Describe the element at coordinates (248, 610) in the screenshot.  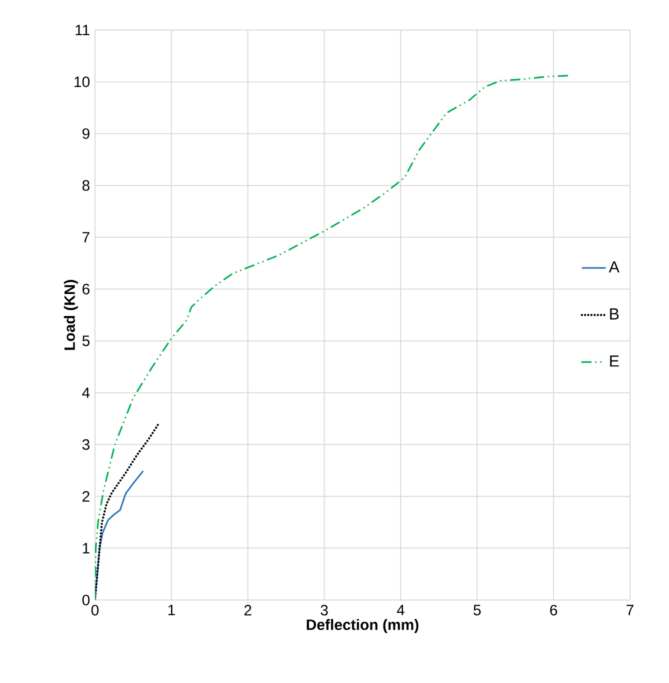
I see `x-tick-label: 2` at that location.